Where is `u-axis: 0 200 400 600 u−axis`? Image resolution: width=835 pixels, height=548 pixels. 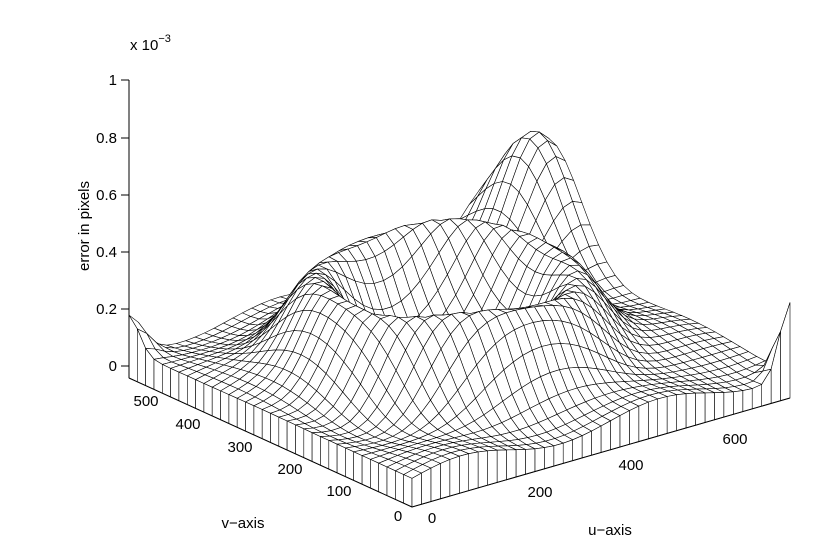 u-axis: 0 200 400 600 u−axis is located at coordinates (601, 468).